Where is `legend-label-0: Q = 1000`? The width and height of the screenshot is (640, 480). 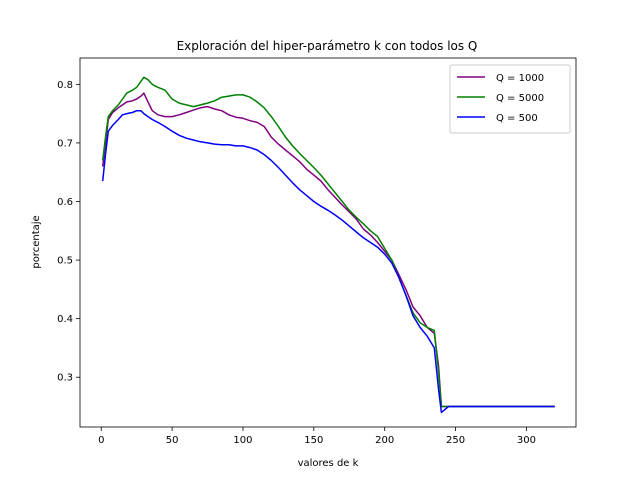 legend-label-0: Q = 1000 is located at coordinates (520, 78).